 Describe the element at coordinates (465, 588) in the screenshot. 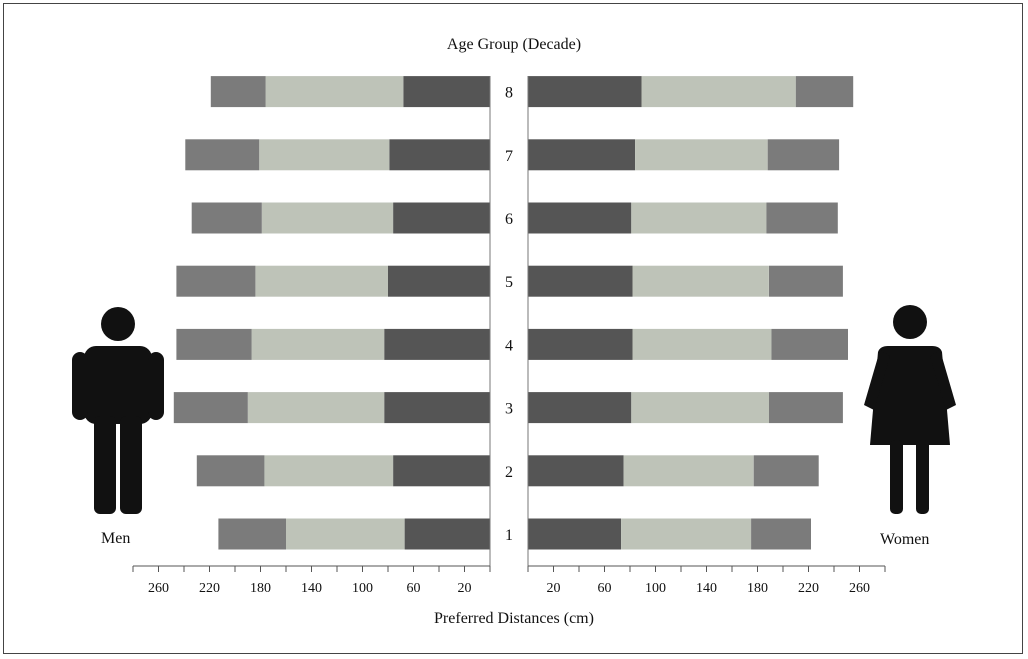

I see `men-tick-label-20: 20` at that location.